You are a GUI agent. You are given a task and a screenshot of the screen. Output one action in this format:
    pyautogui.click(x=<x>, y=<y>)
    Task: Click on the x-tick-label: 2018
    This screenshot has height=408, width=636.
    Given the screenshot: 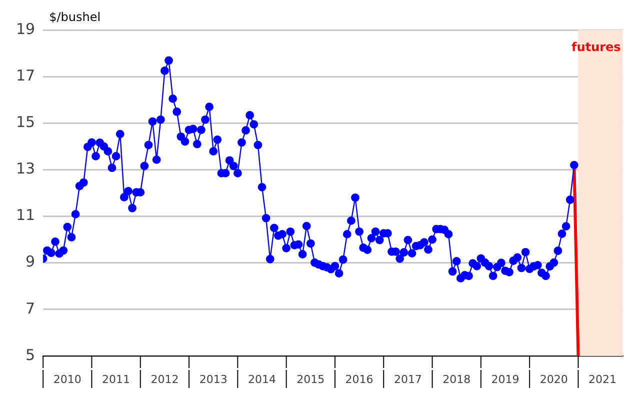 What is the action you would take?
    pyautogui.click(x=456, y=379)
    